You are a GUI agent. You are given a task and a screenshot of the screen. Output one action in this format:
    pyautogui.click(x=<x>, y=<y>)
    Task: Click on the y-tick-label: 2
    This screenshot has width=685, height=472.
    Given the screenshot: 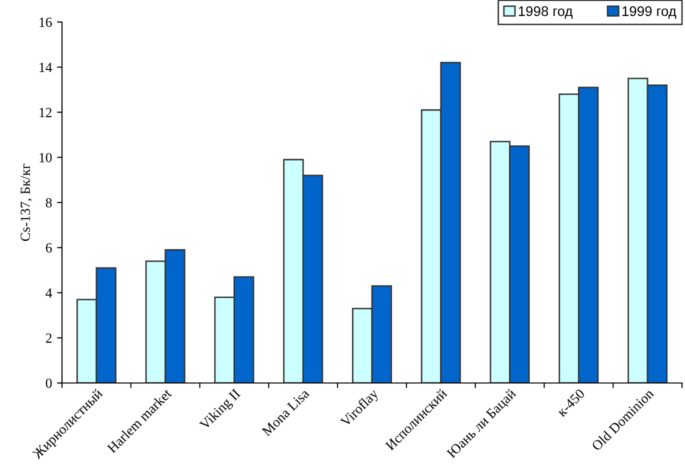 What is the action you would take?
    pyautogui.click(x=49, y=338)
    